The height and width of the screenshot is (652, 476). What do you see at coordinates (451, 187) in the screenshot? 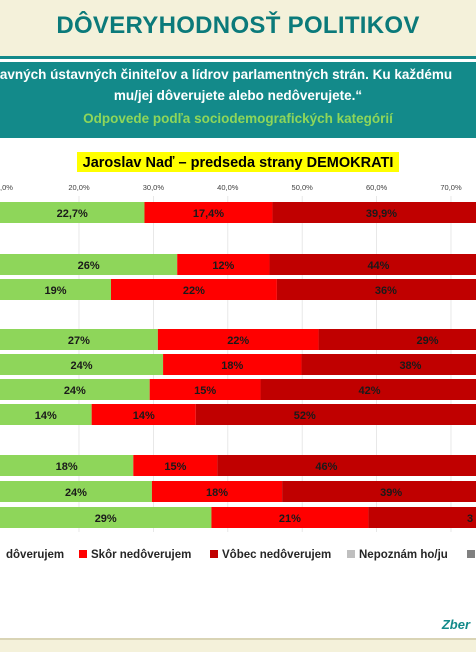
I see `x-tick-label: 70,0%` at bounding box center [451, 187].